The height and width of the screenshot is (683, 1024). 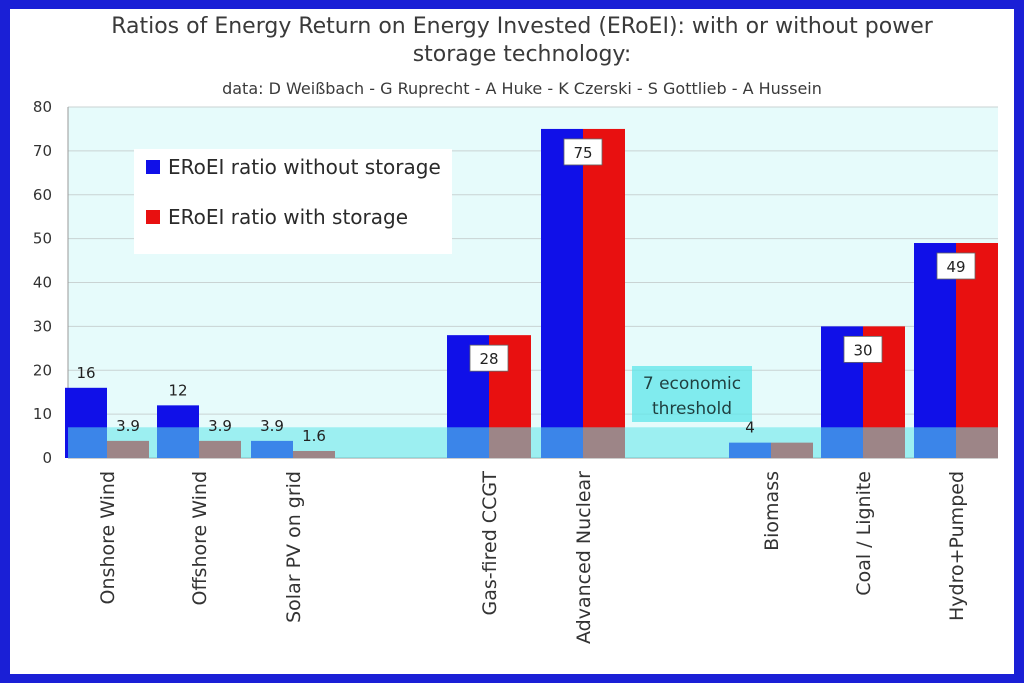 What do you see at coordinates (314, 436) in the screenshot?
I see `data-label: 1.6` at bounding box center [314, 436].